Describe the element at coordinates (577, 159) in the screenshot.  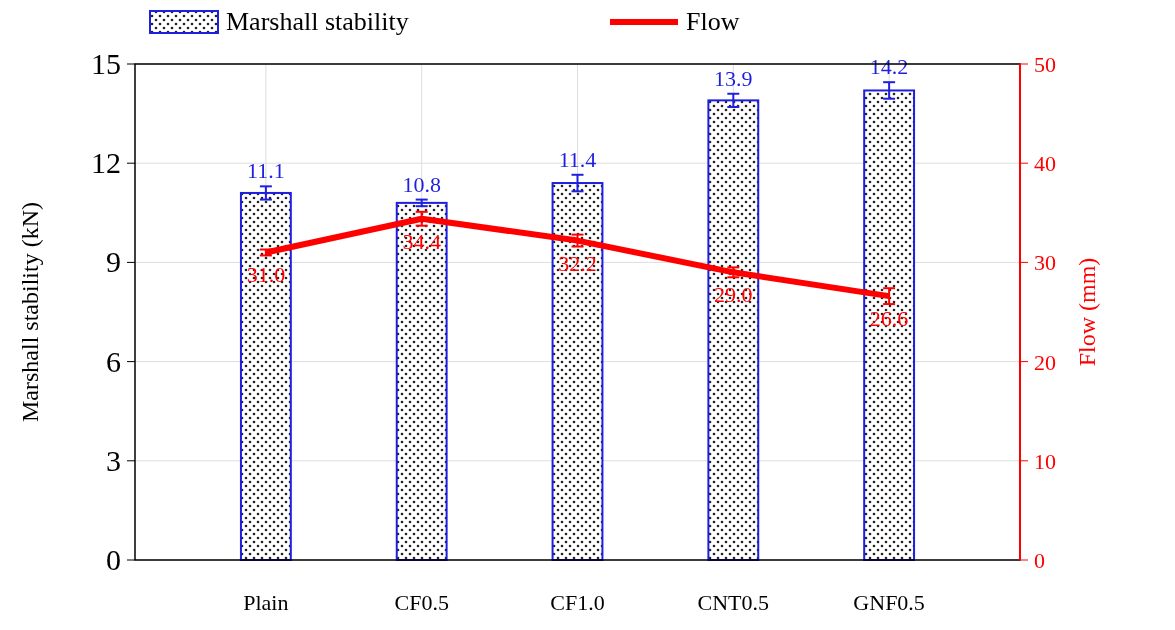
I see `data-label: 11.4` at that location.